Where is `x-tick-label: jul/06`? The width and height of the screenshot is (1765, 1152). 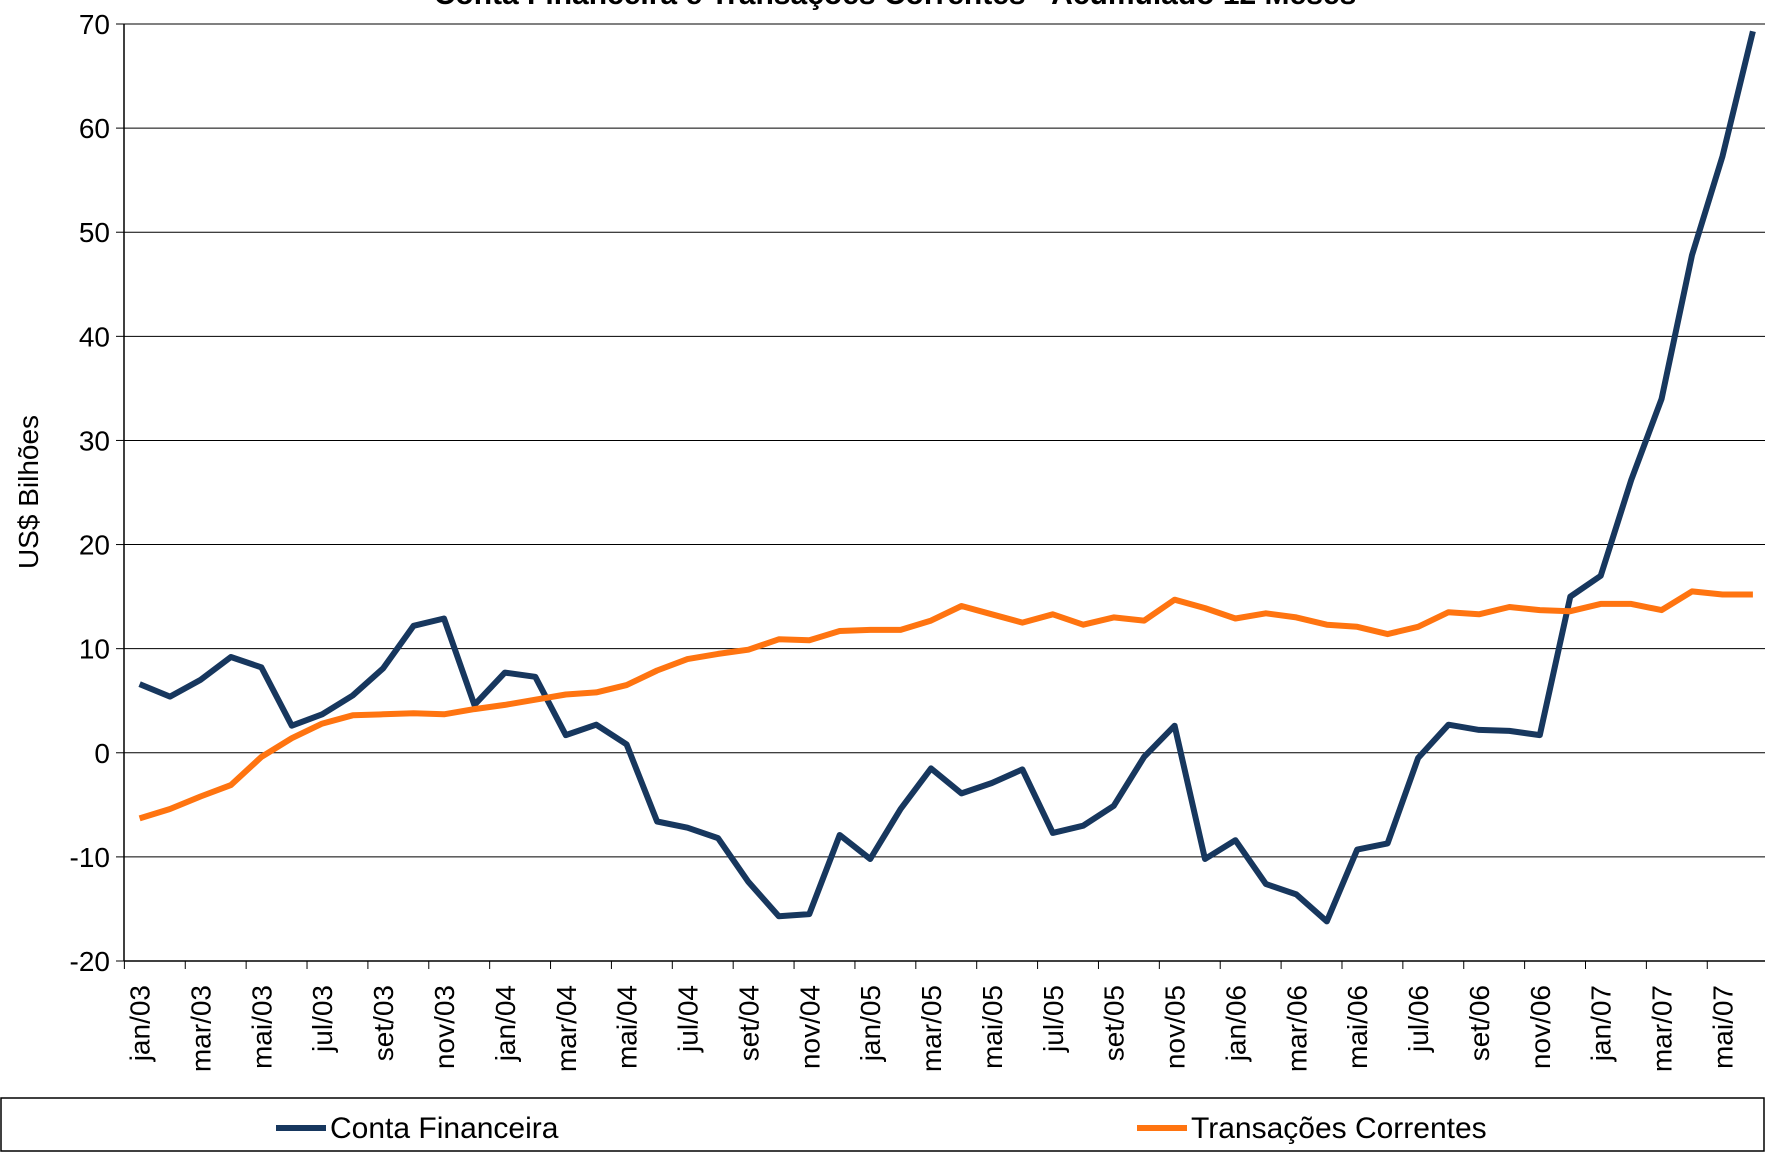
x-tick-label: jul/06 is located at coordinates (1418, 1019).